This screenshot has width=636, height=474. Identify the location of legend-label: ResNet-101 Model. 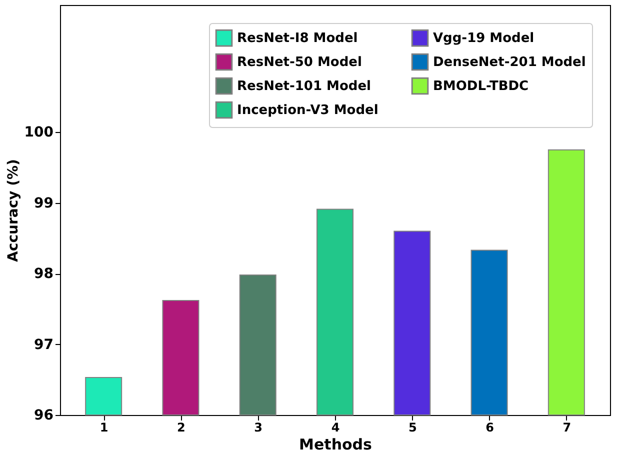
(304, 86).